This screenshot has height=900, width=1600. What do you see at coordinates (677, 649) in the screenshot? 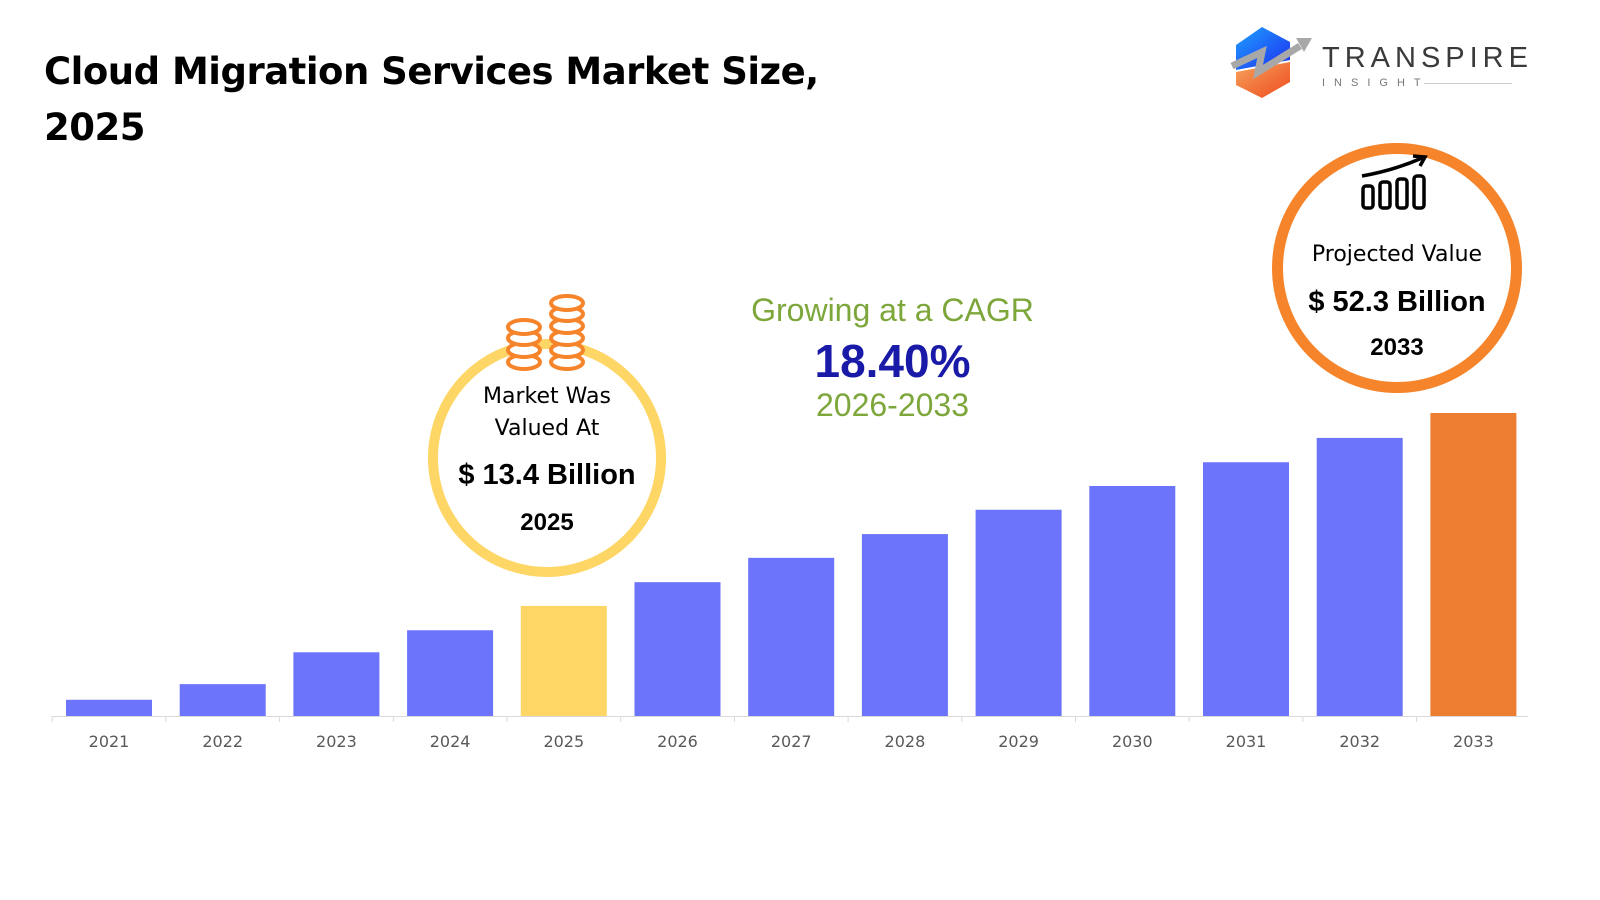
I see `bar-2026` at bounding box center [677, 649].